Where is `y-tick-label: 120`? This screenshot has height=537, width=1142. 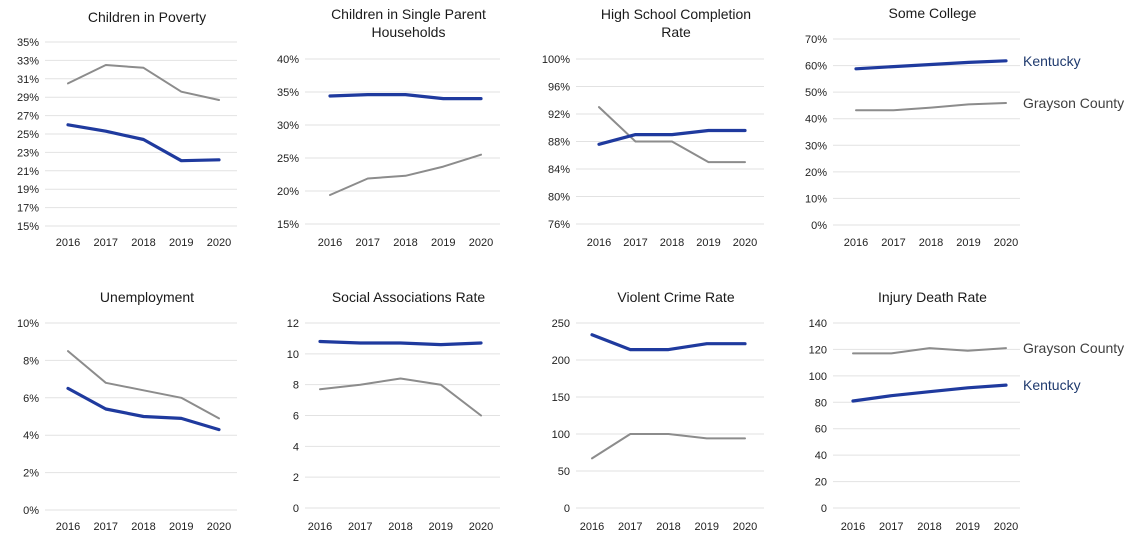
y-tick-label: 120 is located at coordinates (818, 350).